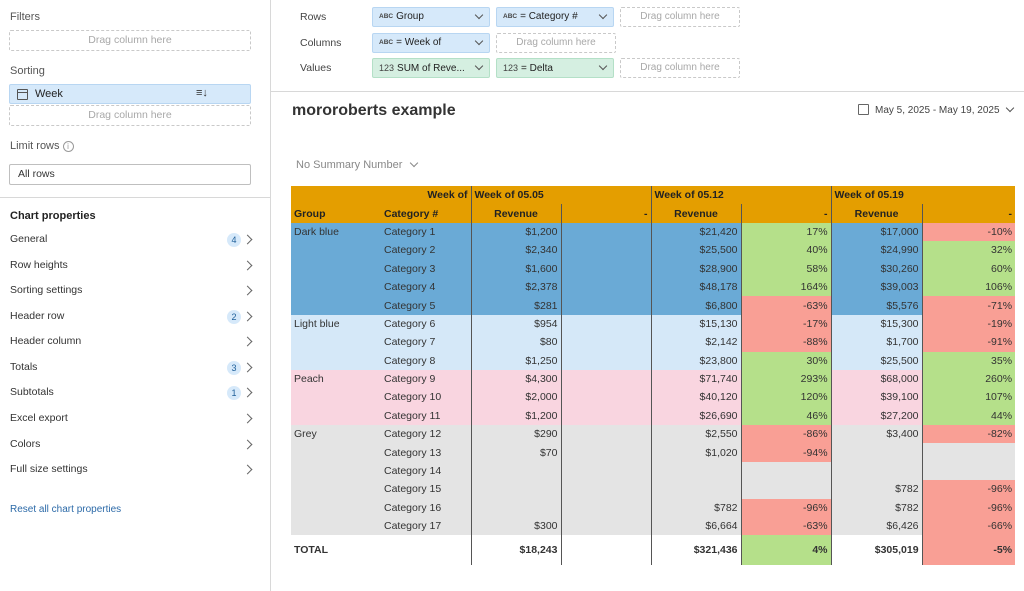 This screenshot has width=1024, height=591. I want to click on limit-rows-select: All rows, so click(130, 174).